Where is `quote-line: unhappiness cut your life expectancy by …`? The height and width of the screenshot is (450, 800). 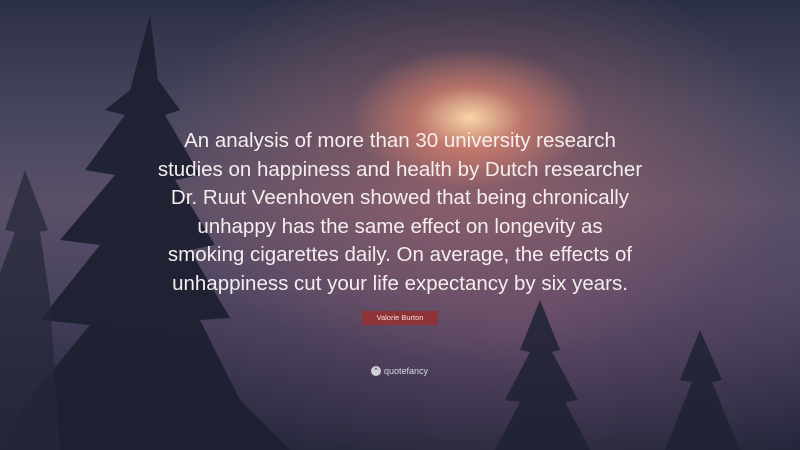
quote-line: unhappiness cut your life expectancy by … is located at coordinates (400, 283).